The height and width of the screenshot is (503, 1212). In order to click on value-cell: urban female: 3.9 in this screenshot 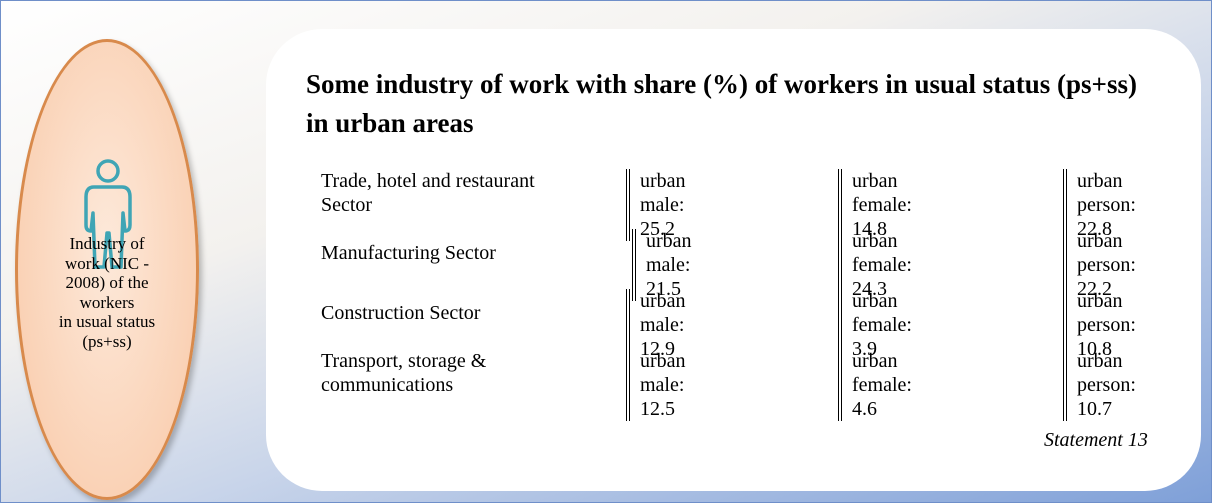, I will do `click(875, 325)`.